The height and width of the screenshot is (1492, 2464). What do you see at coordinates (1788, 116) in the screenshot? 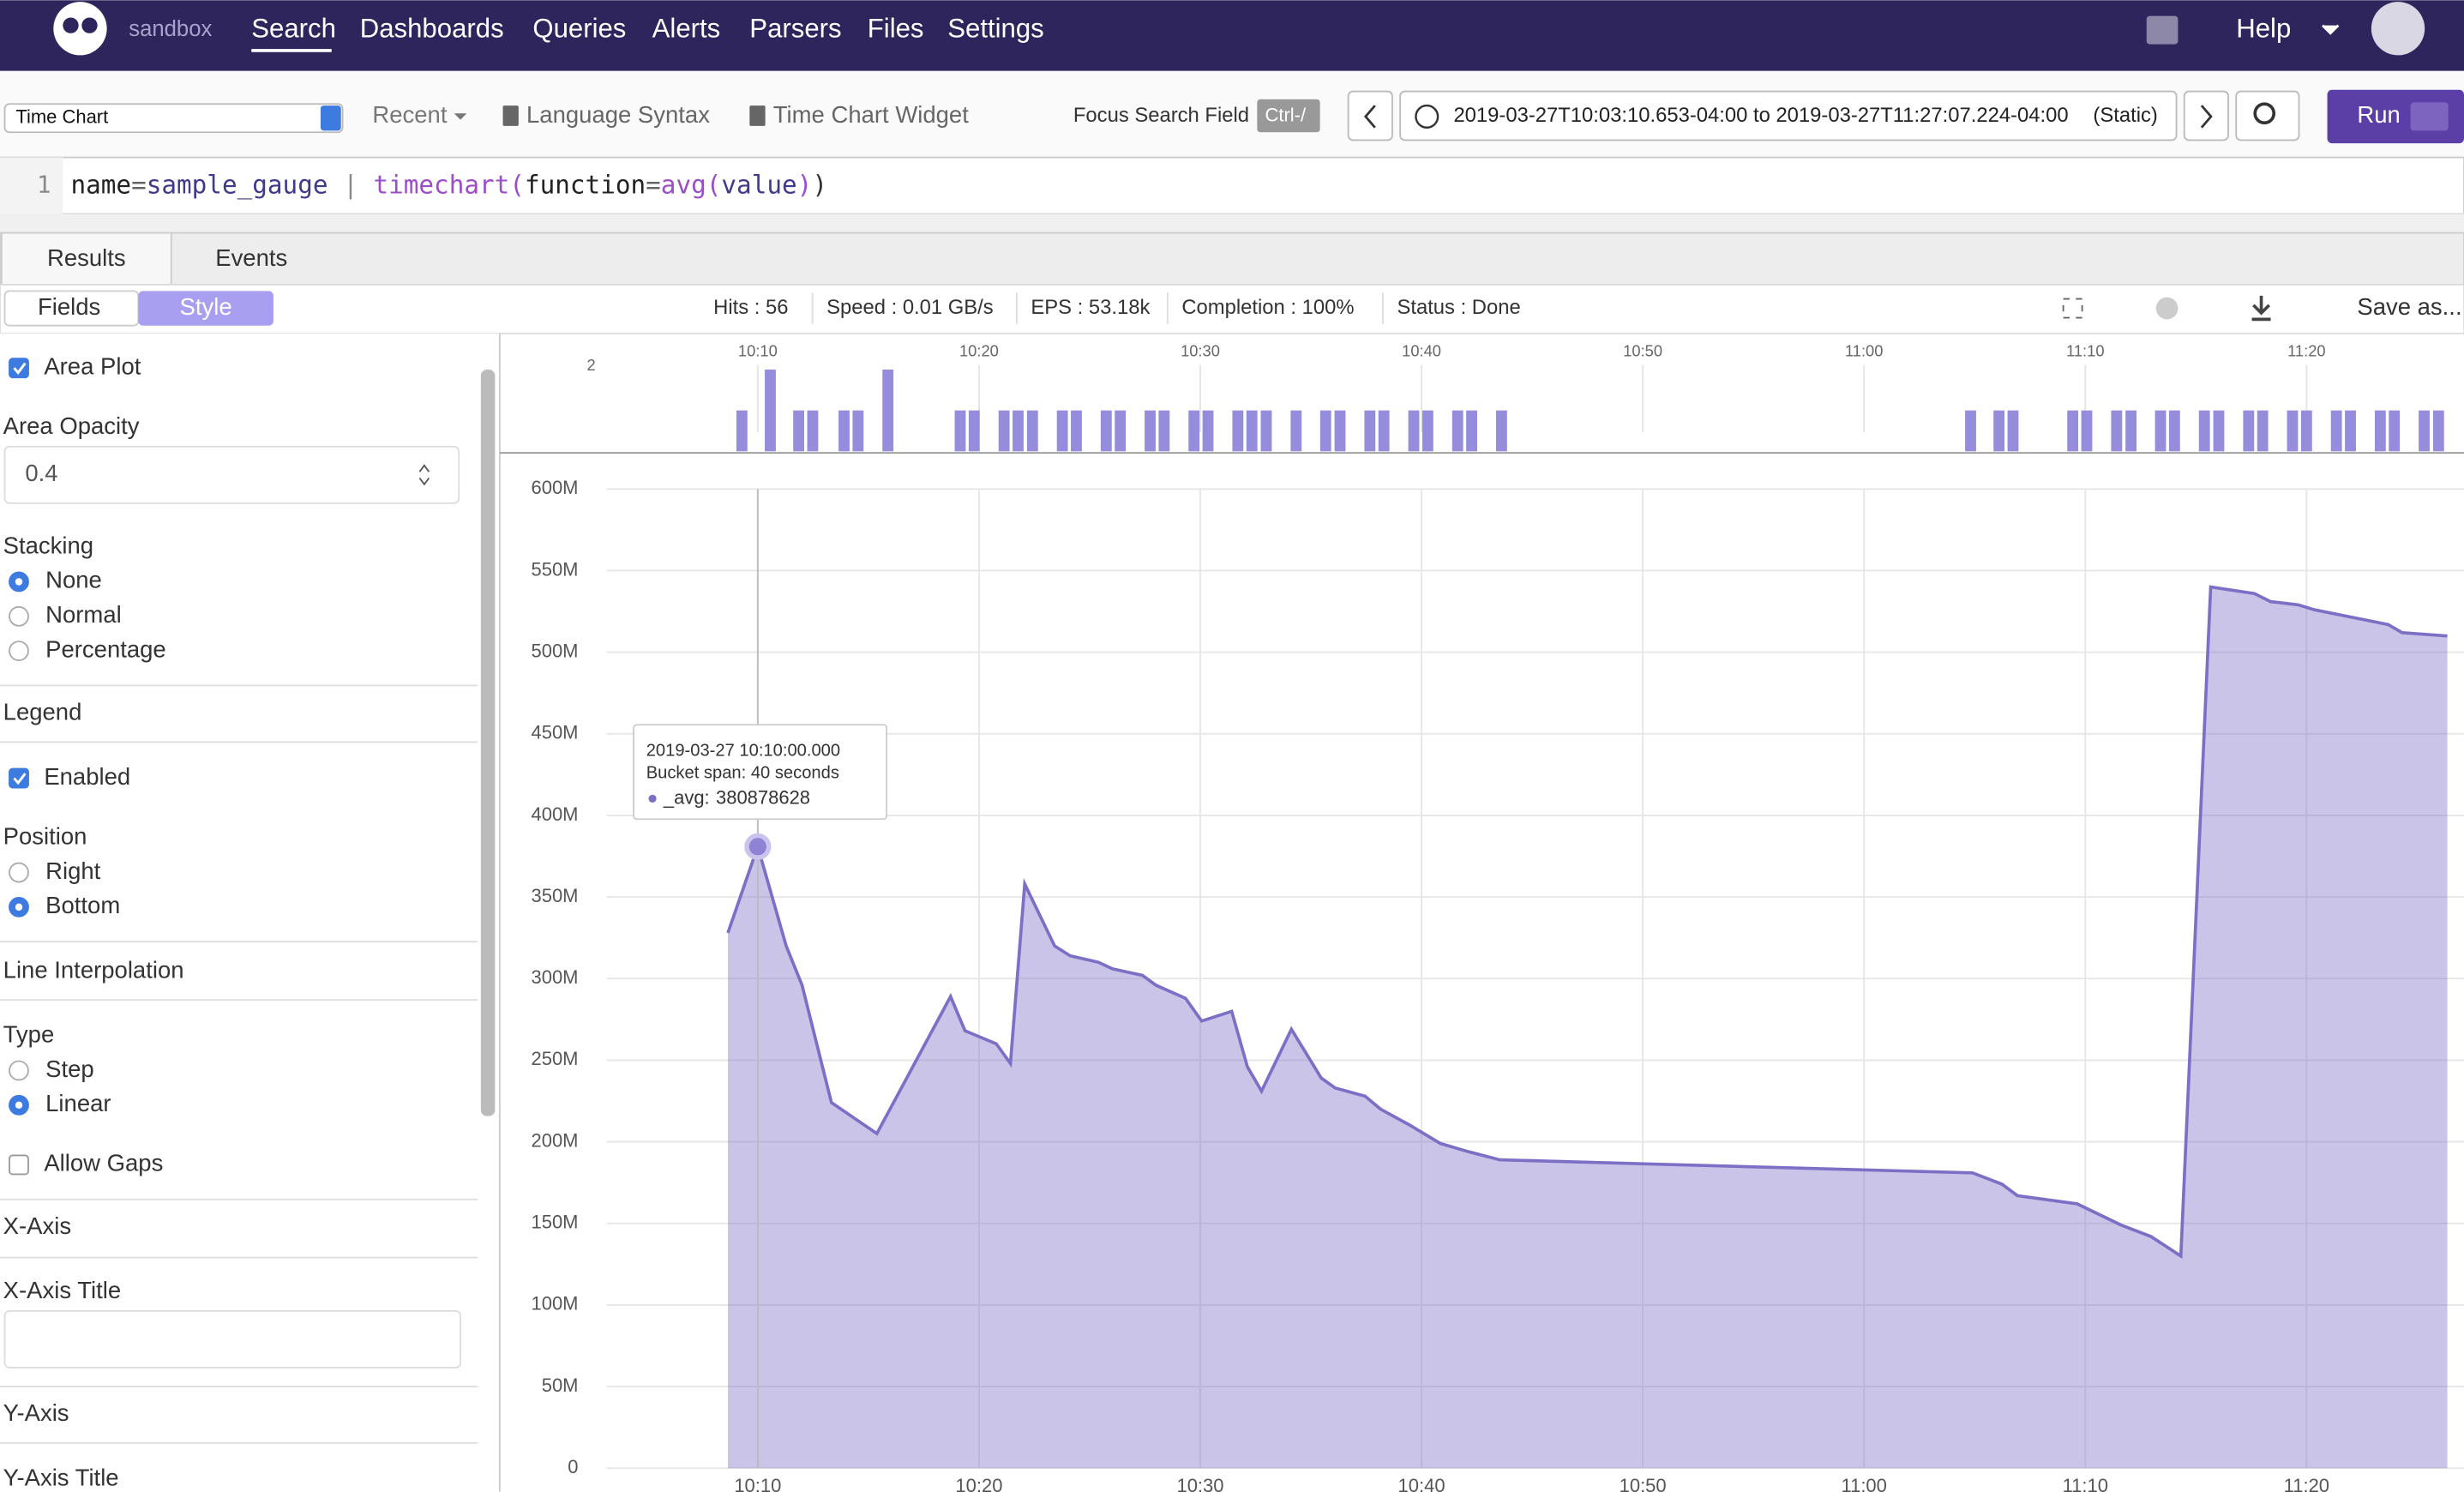
I see `time-range` at bounding box center [1788, 116].